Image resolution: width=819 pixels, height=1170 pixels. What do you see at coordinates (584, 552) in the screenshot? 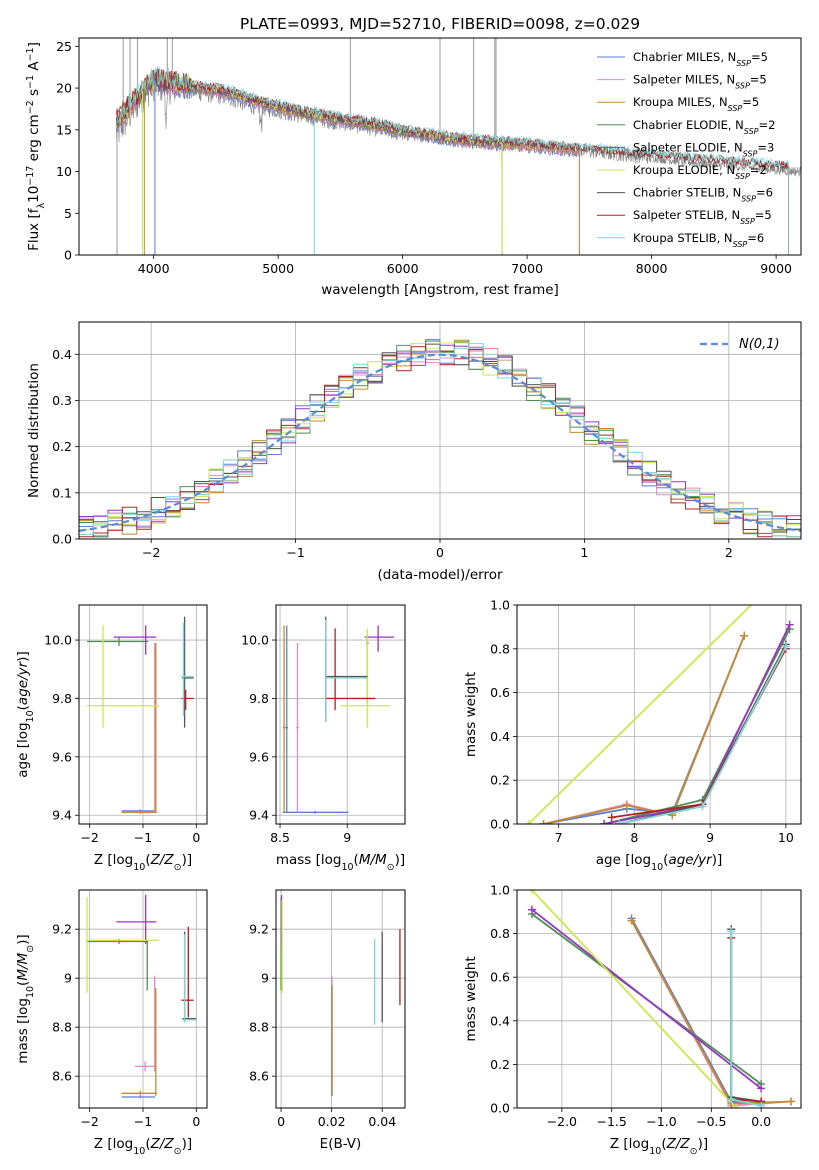
I see `x-tick-label: 1` at bounding box center [584, 552].